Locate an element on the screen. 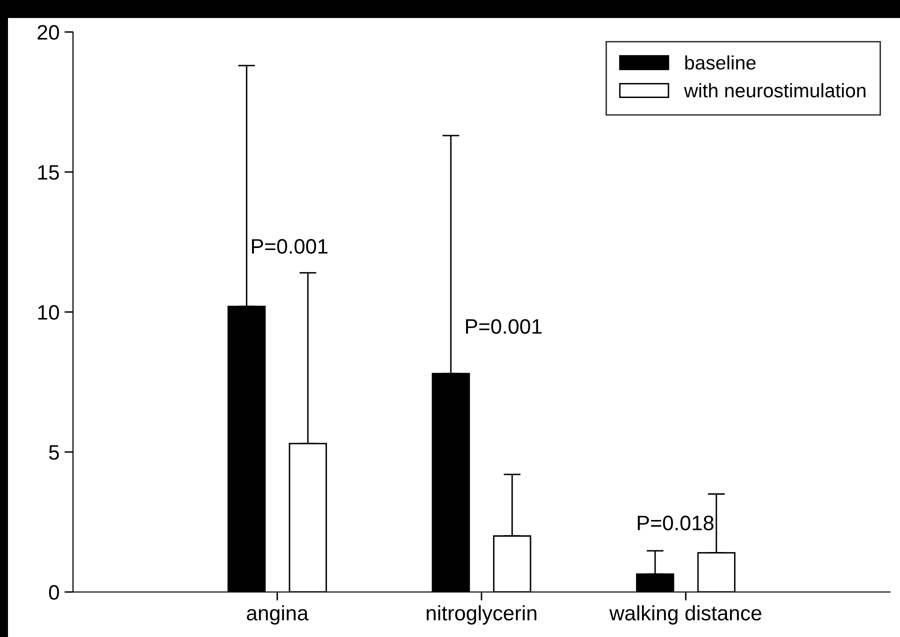 This screenshot has height=637, width=900. annotation: P=0.018 is located at coordinates (676, 523).